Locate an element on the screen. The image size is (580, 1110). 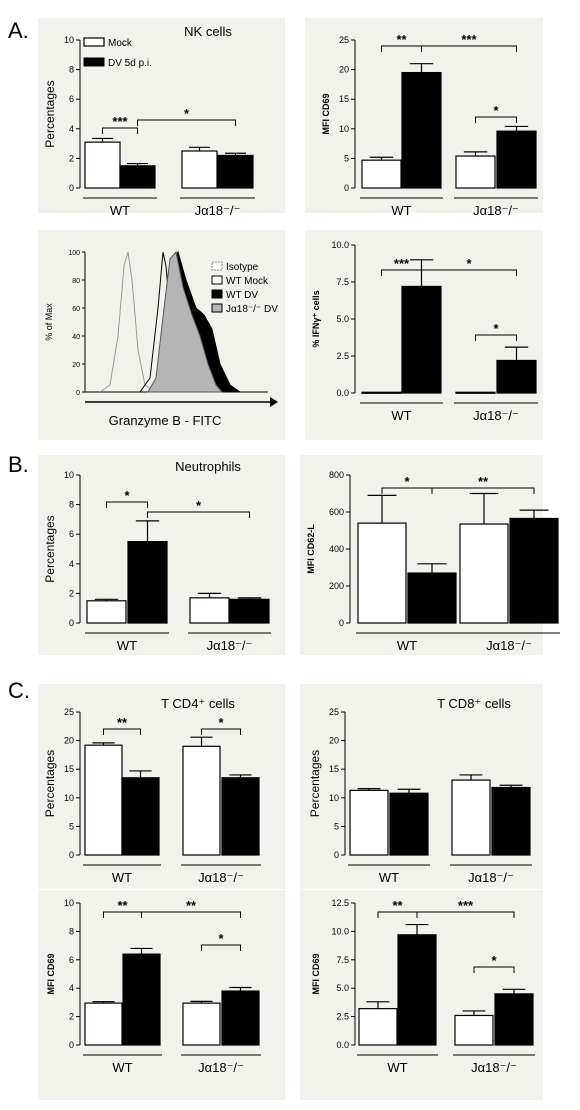
A3-isotype-curve is located at coordinates (127, 322).